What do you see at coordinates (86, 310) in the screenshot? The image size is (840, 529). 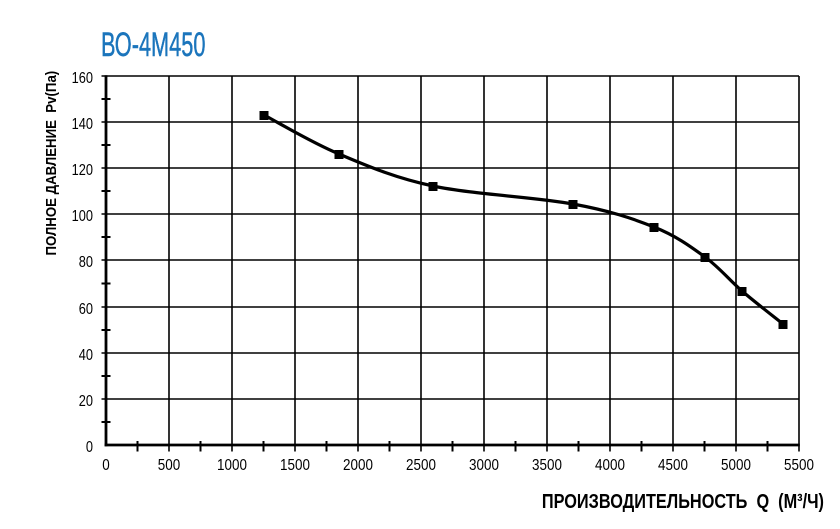 I see `svg-text: 60` at bounding box center [86, 310].